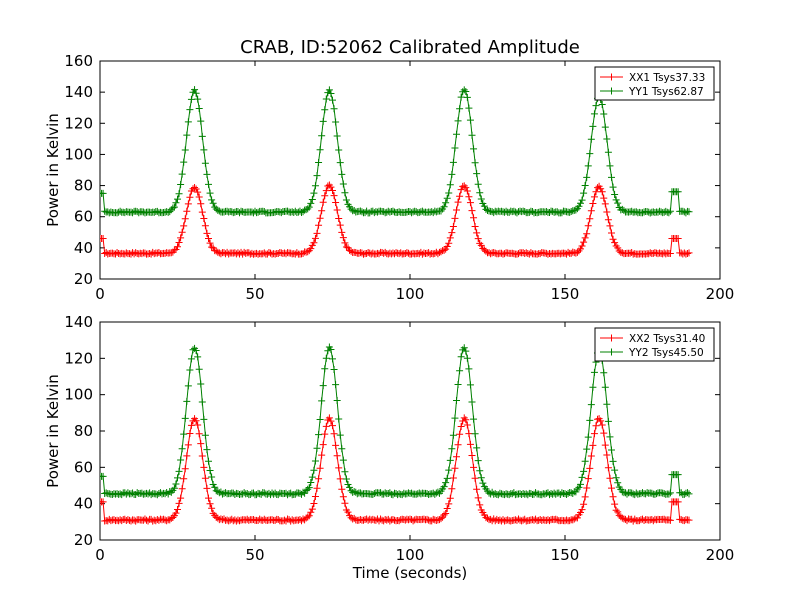 The height and width of the screenshot is (600, 800). Describe the element at coordinates (666, 92) in the screenshot. I see `legend-label: YY1 Tsys62.87` at that location.